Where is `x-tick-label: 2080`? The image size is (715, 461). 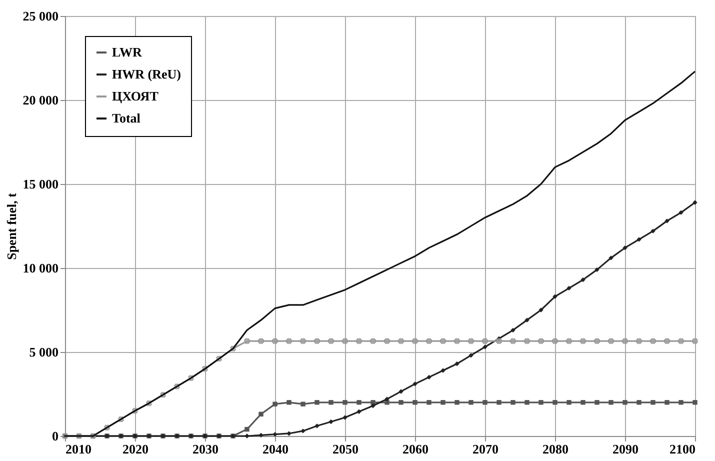
x-tick-label: 2080 is located at coordinates (555, 449).